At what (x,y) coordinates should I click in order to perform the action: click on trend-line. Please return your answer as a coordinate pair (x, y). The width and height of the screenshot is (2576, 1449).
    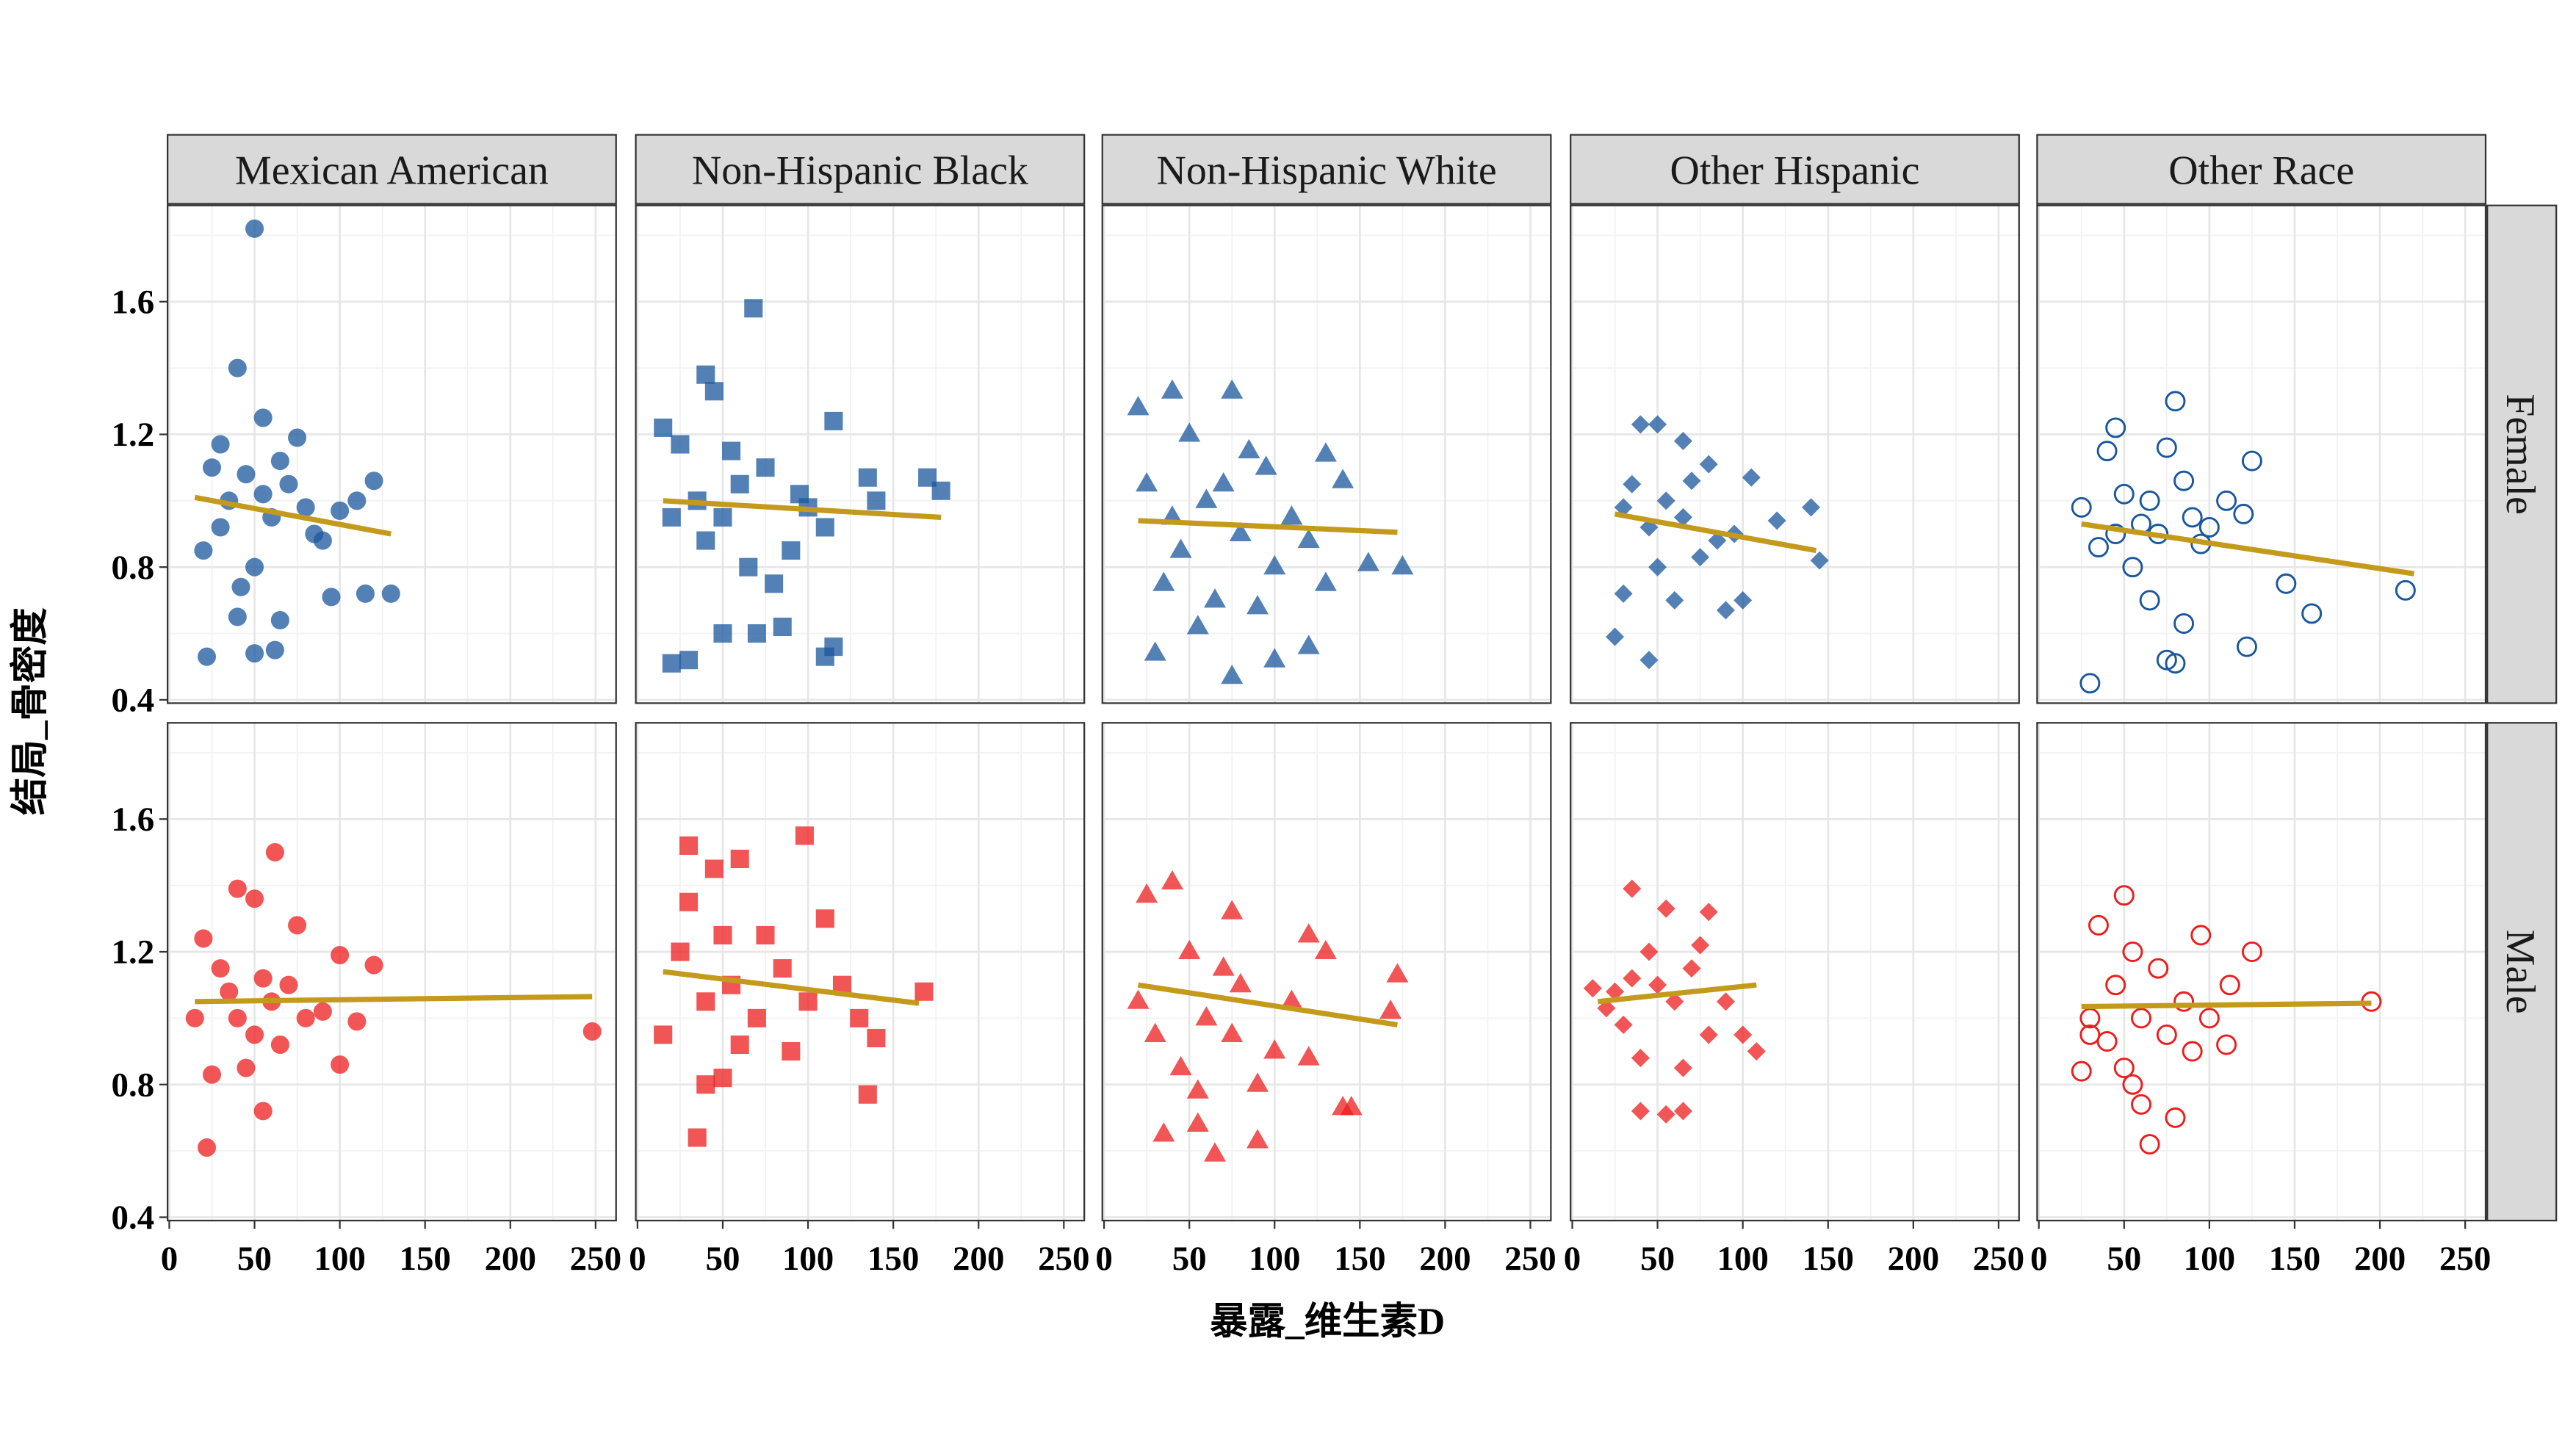
    Looking at the image, I should click on (1715, 532).